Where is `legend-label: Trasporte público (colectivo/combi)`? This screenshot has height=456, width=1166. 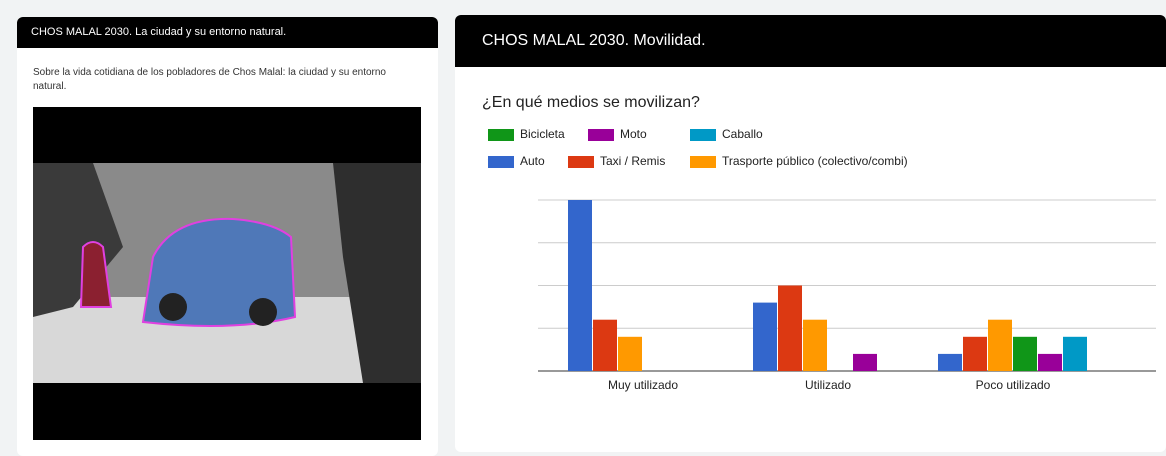
legend-label: Trasporte público (colectivo/combi) is located at coordinates (815, 161).